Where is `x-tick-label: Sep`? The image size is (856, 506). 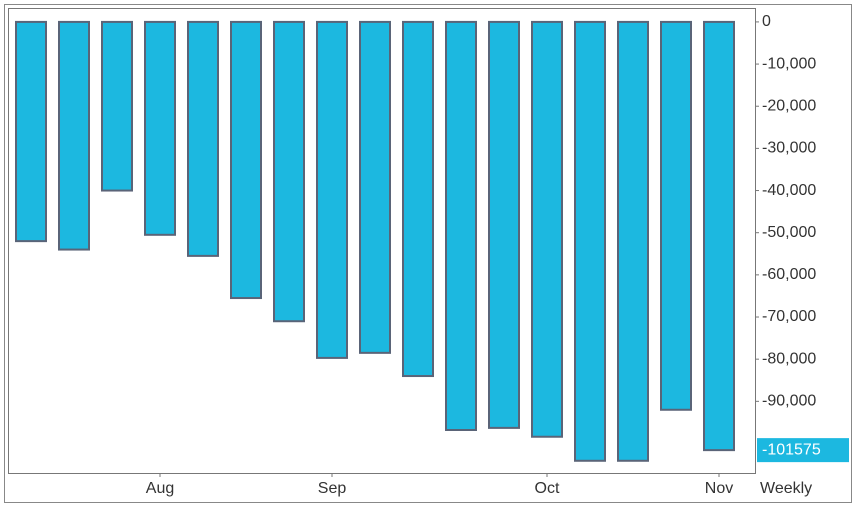 x-tick-label: Sep is located at coordinates (332, 488).